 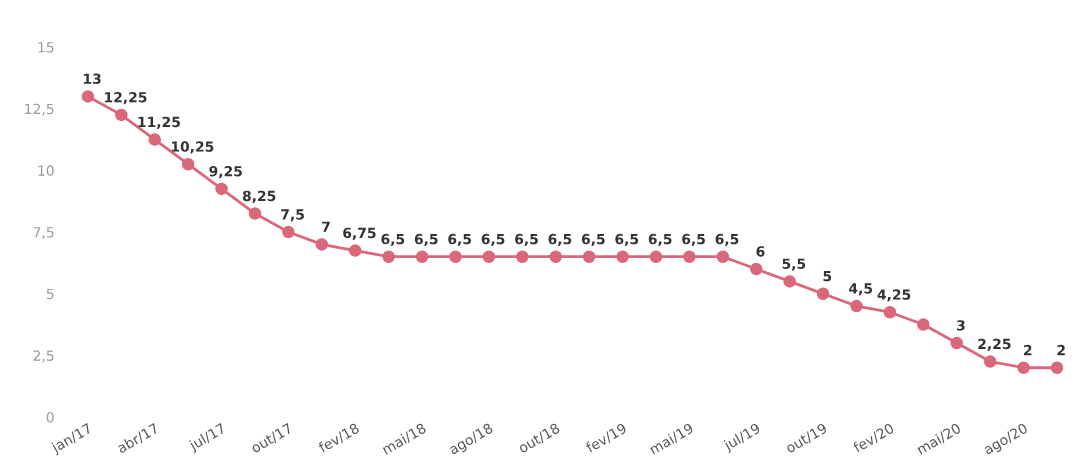 I want to click on data-label: 5, so click(x=827, y=276).